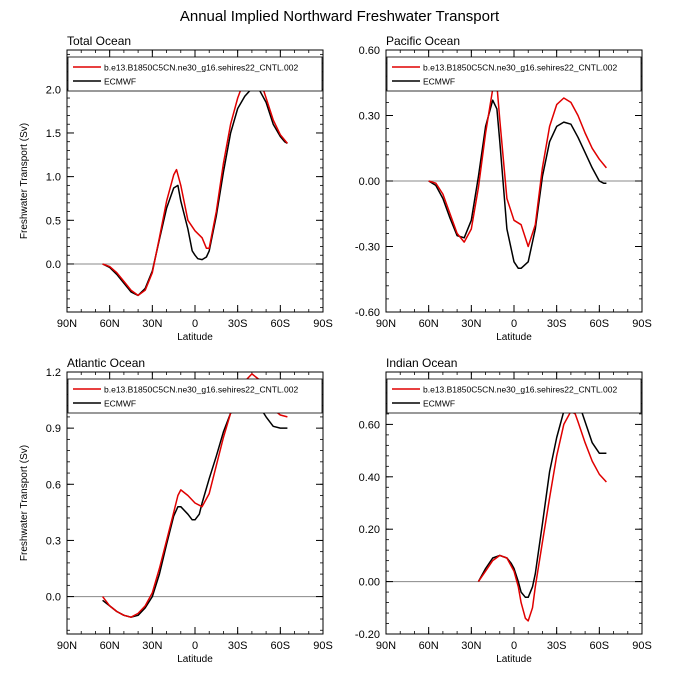 The width and height of the screenshot is (679, 677). Describe the element at coordinates (106, 363) in the screenshot. I see `panel-title: Atlantic Ocean` at that location.